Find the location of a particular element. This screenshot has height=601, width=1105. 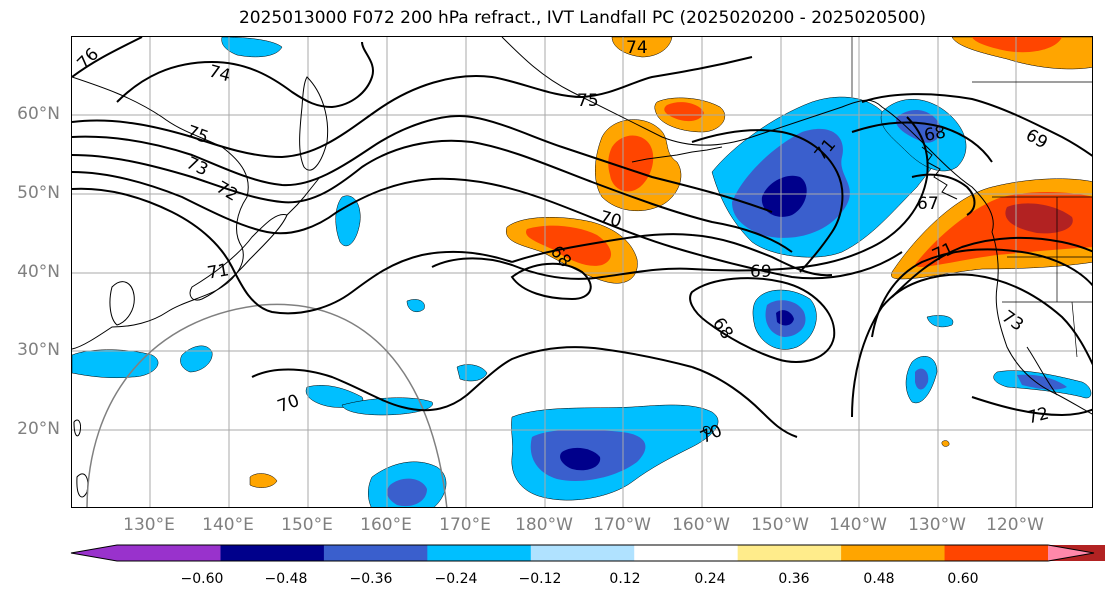

lon-label-140w: 140°W is located at coordinates (858, 525).